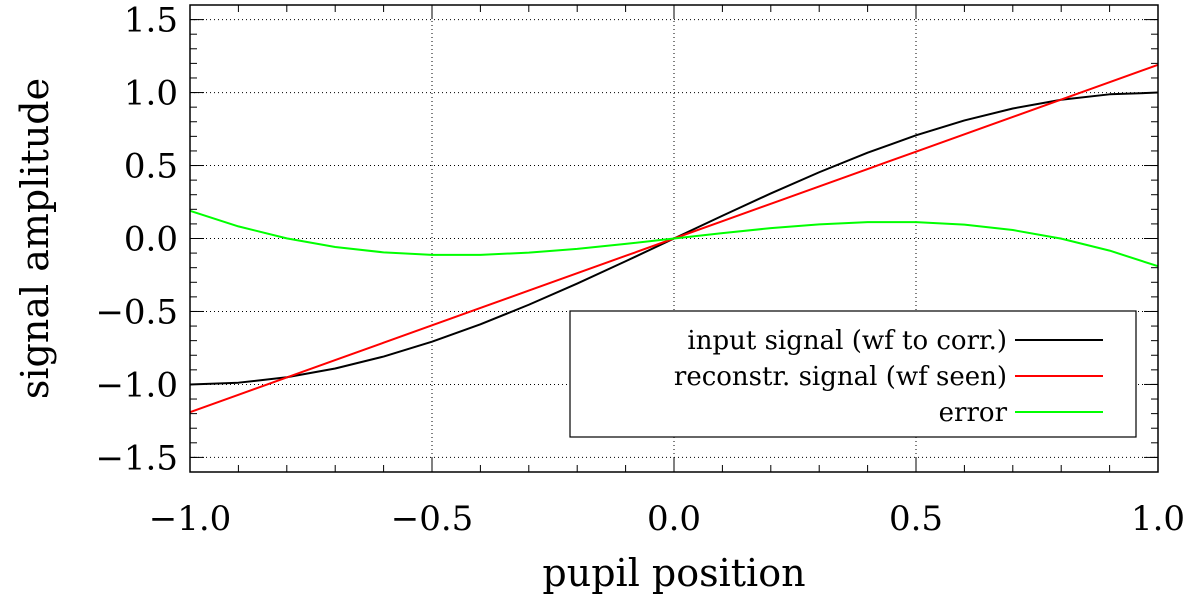 This screenshot has width=1200, height=605. I want to click on y-tick-label: 0.5, so click(151, 167).